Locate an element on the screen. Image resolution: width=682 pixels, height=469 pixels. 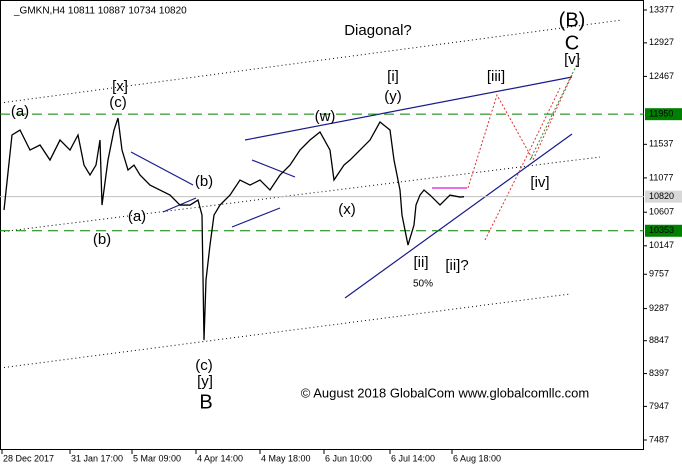
x-tick-label: 6 Jul 14:00 is located at coordinates (413, 458).